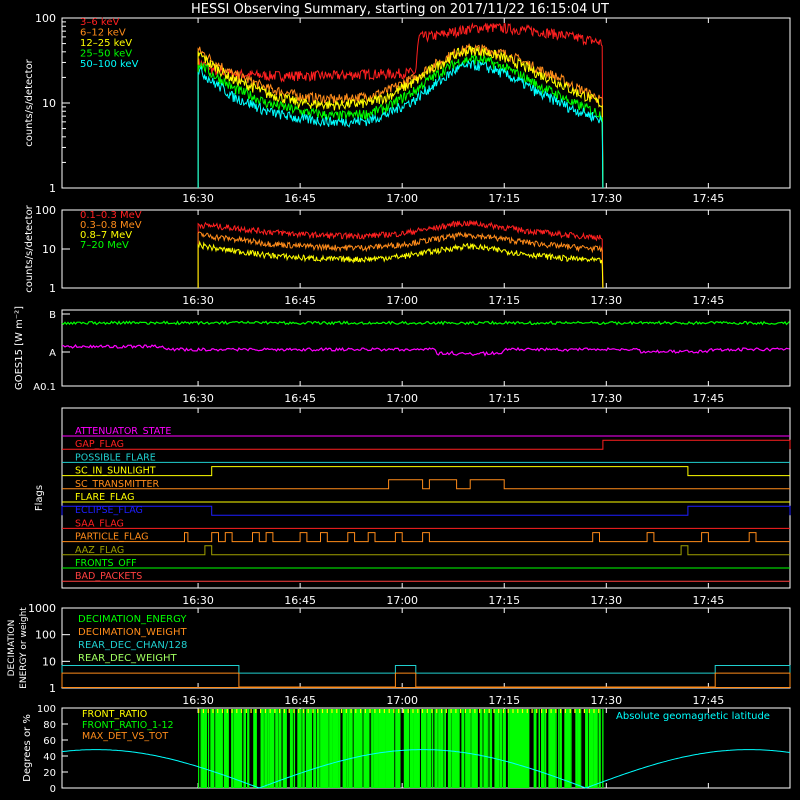 This screenshot has width=800, height=800. I want to click on highE-time-label: 17:00, so click(402, 300).